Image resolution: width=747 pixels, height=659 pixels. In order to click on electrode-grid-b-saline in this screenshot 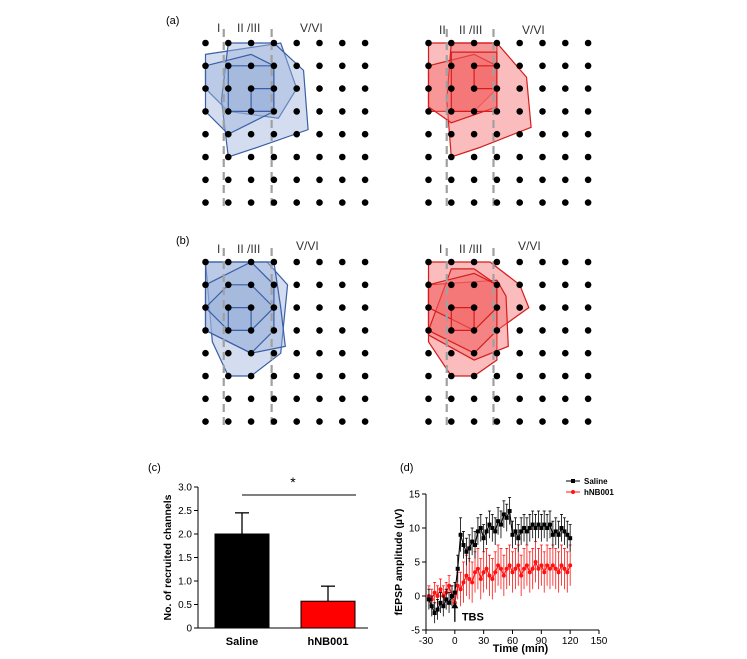, I will do `click(285, 338)`.